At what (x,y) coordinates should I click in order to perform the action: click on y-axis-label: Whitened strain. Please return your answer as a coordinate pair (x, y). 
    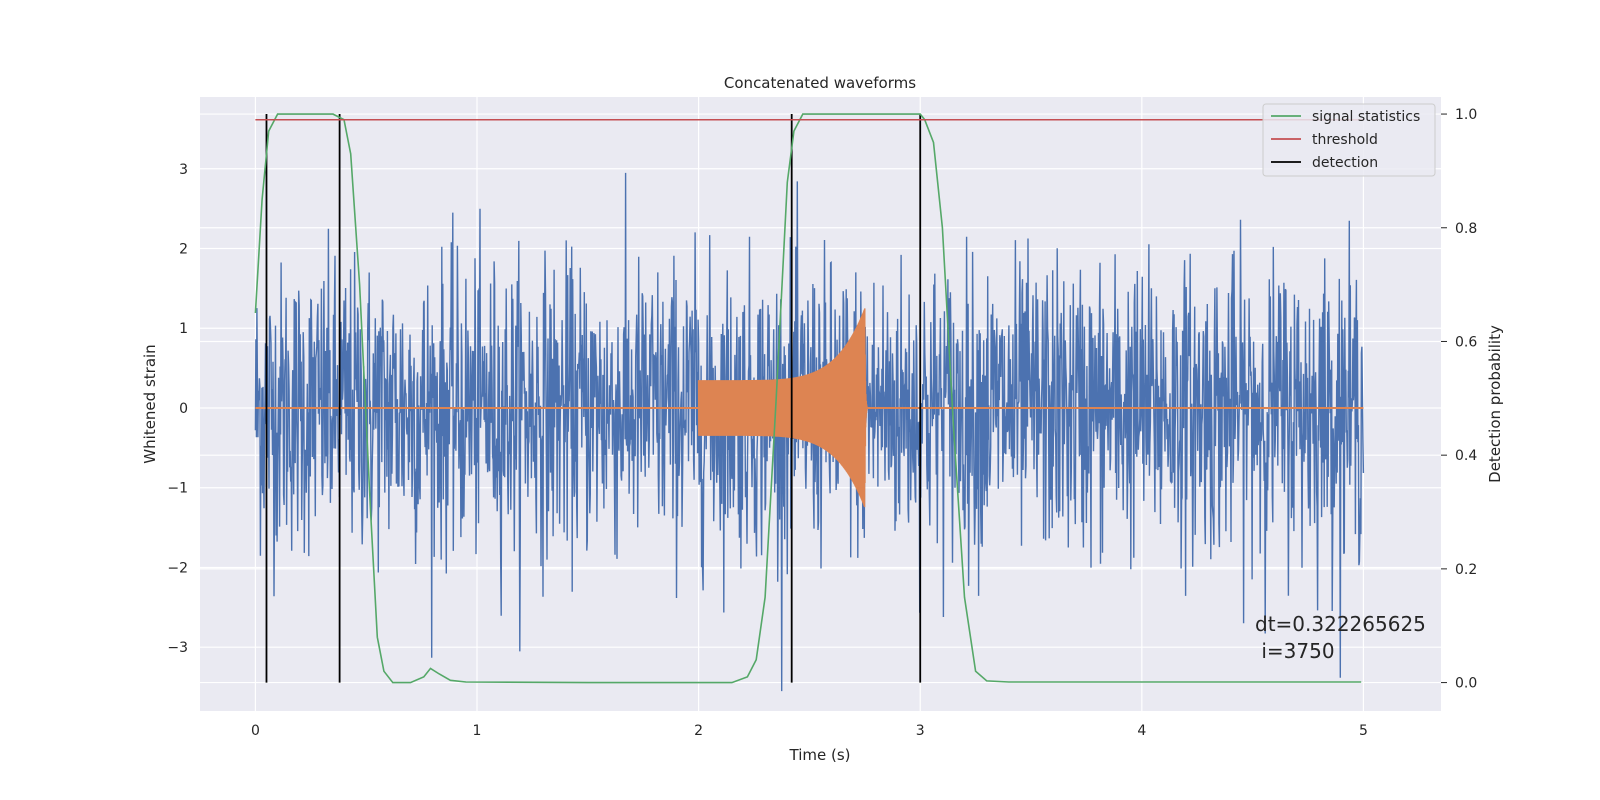
    Looking at the image, I should click on (150, 403).